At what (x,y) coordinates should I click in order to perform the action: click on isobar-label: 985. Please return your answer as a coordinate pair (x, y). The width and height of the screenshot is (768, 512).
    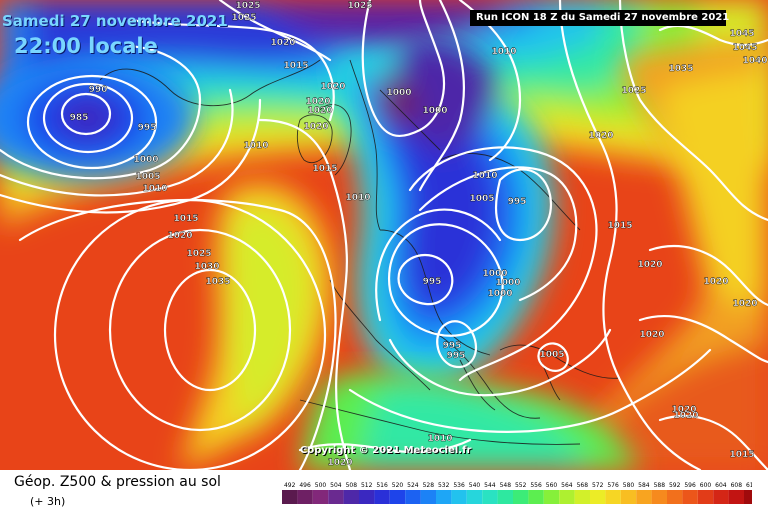
    Looking at the image, I should click on (79, 118).